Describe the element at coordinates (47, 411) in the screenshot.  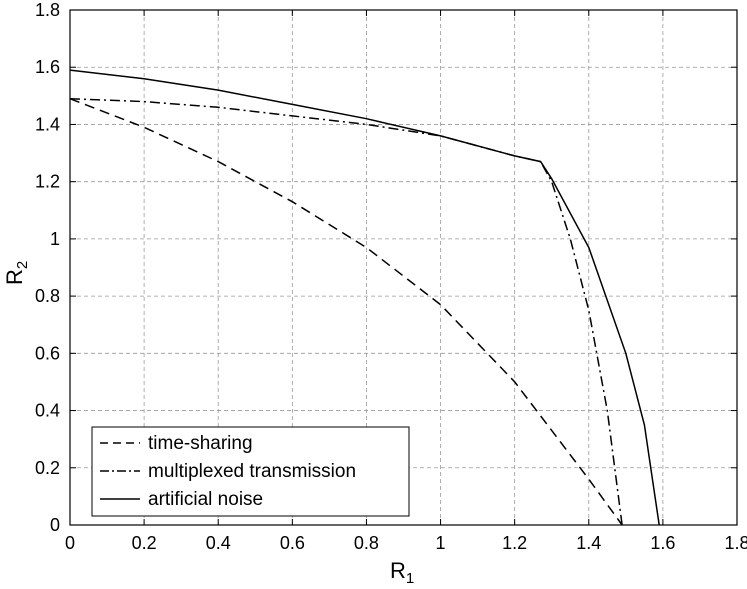
I see `y-tick-label: 0.4` at that location.